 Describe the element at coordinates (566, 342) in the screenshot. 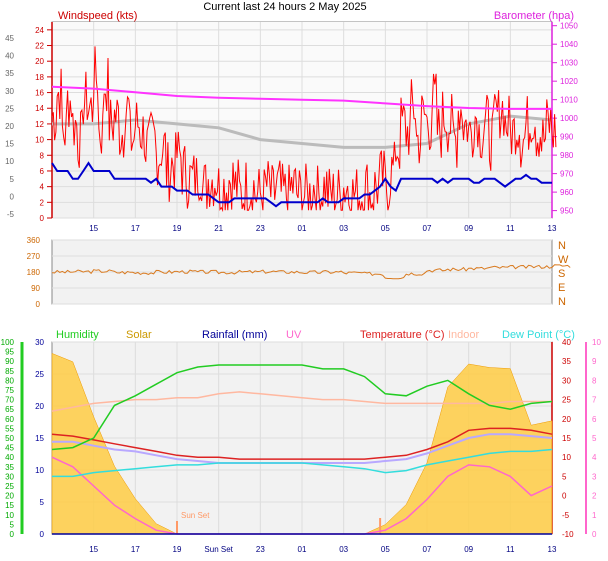

I see `temperature-tick-label: 40` at that location.